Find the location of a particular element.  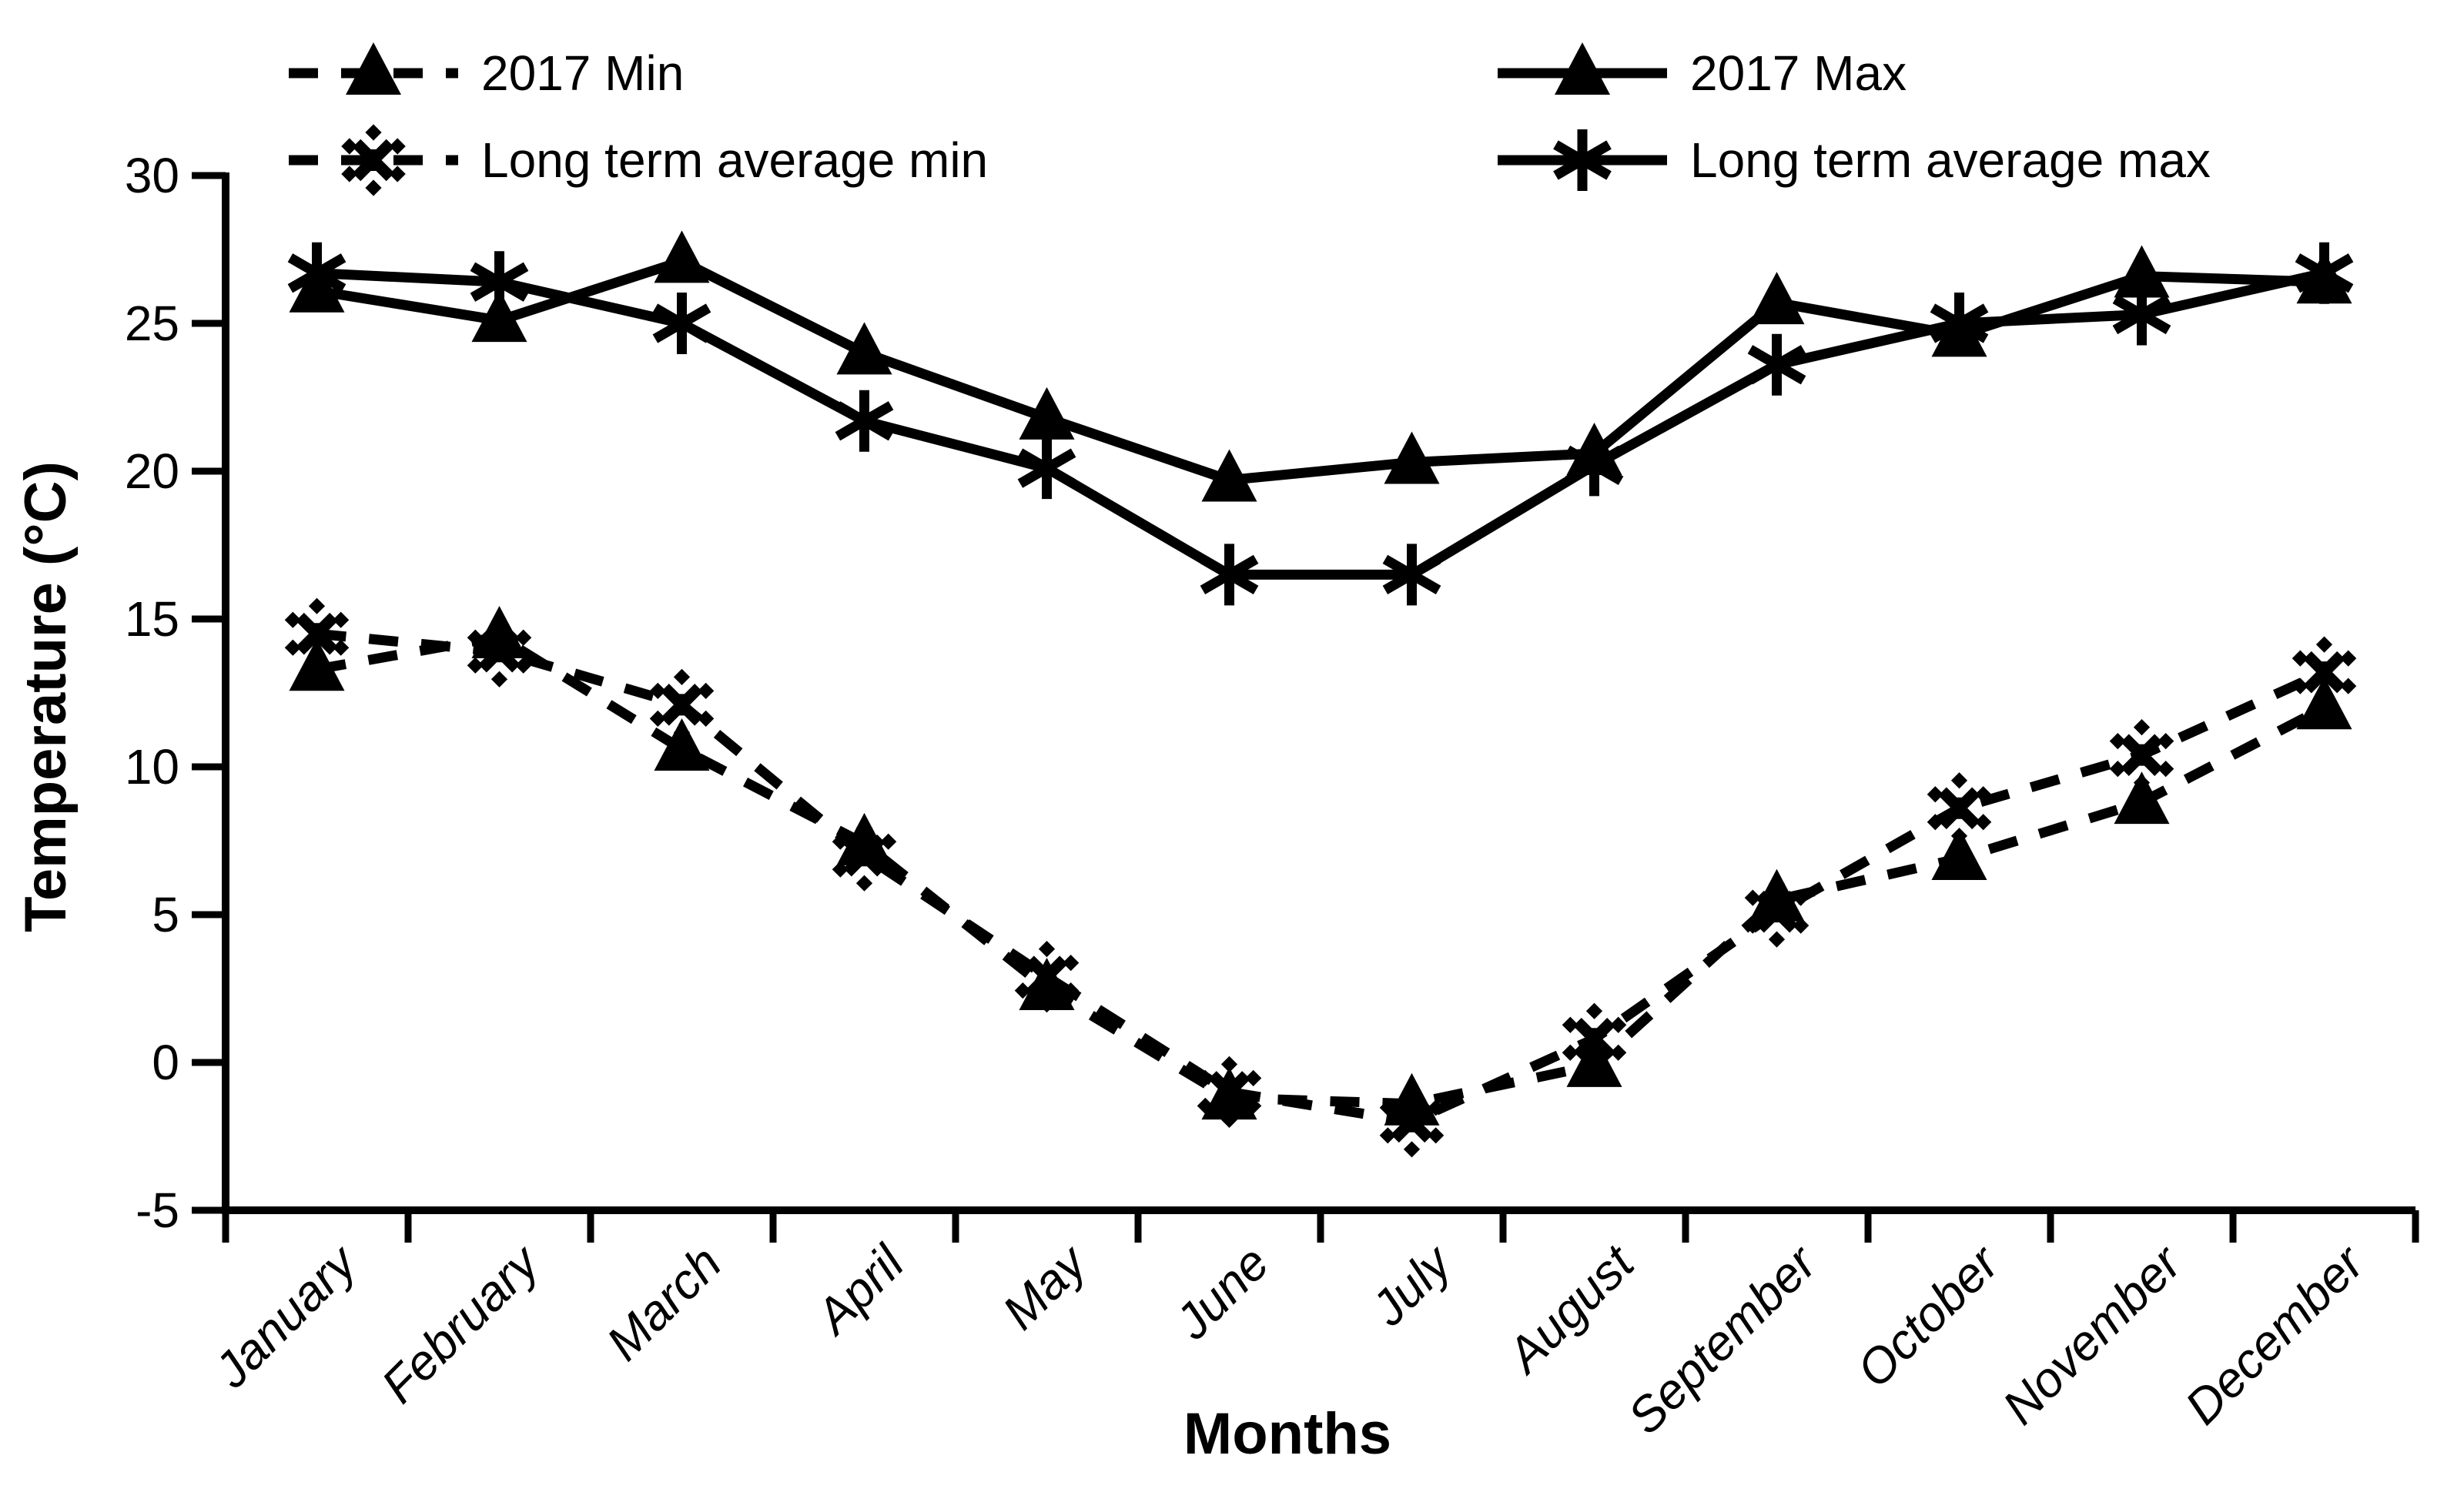

data-point-long-term-average-max-december is located at coordinates (2324, 273).